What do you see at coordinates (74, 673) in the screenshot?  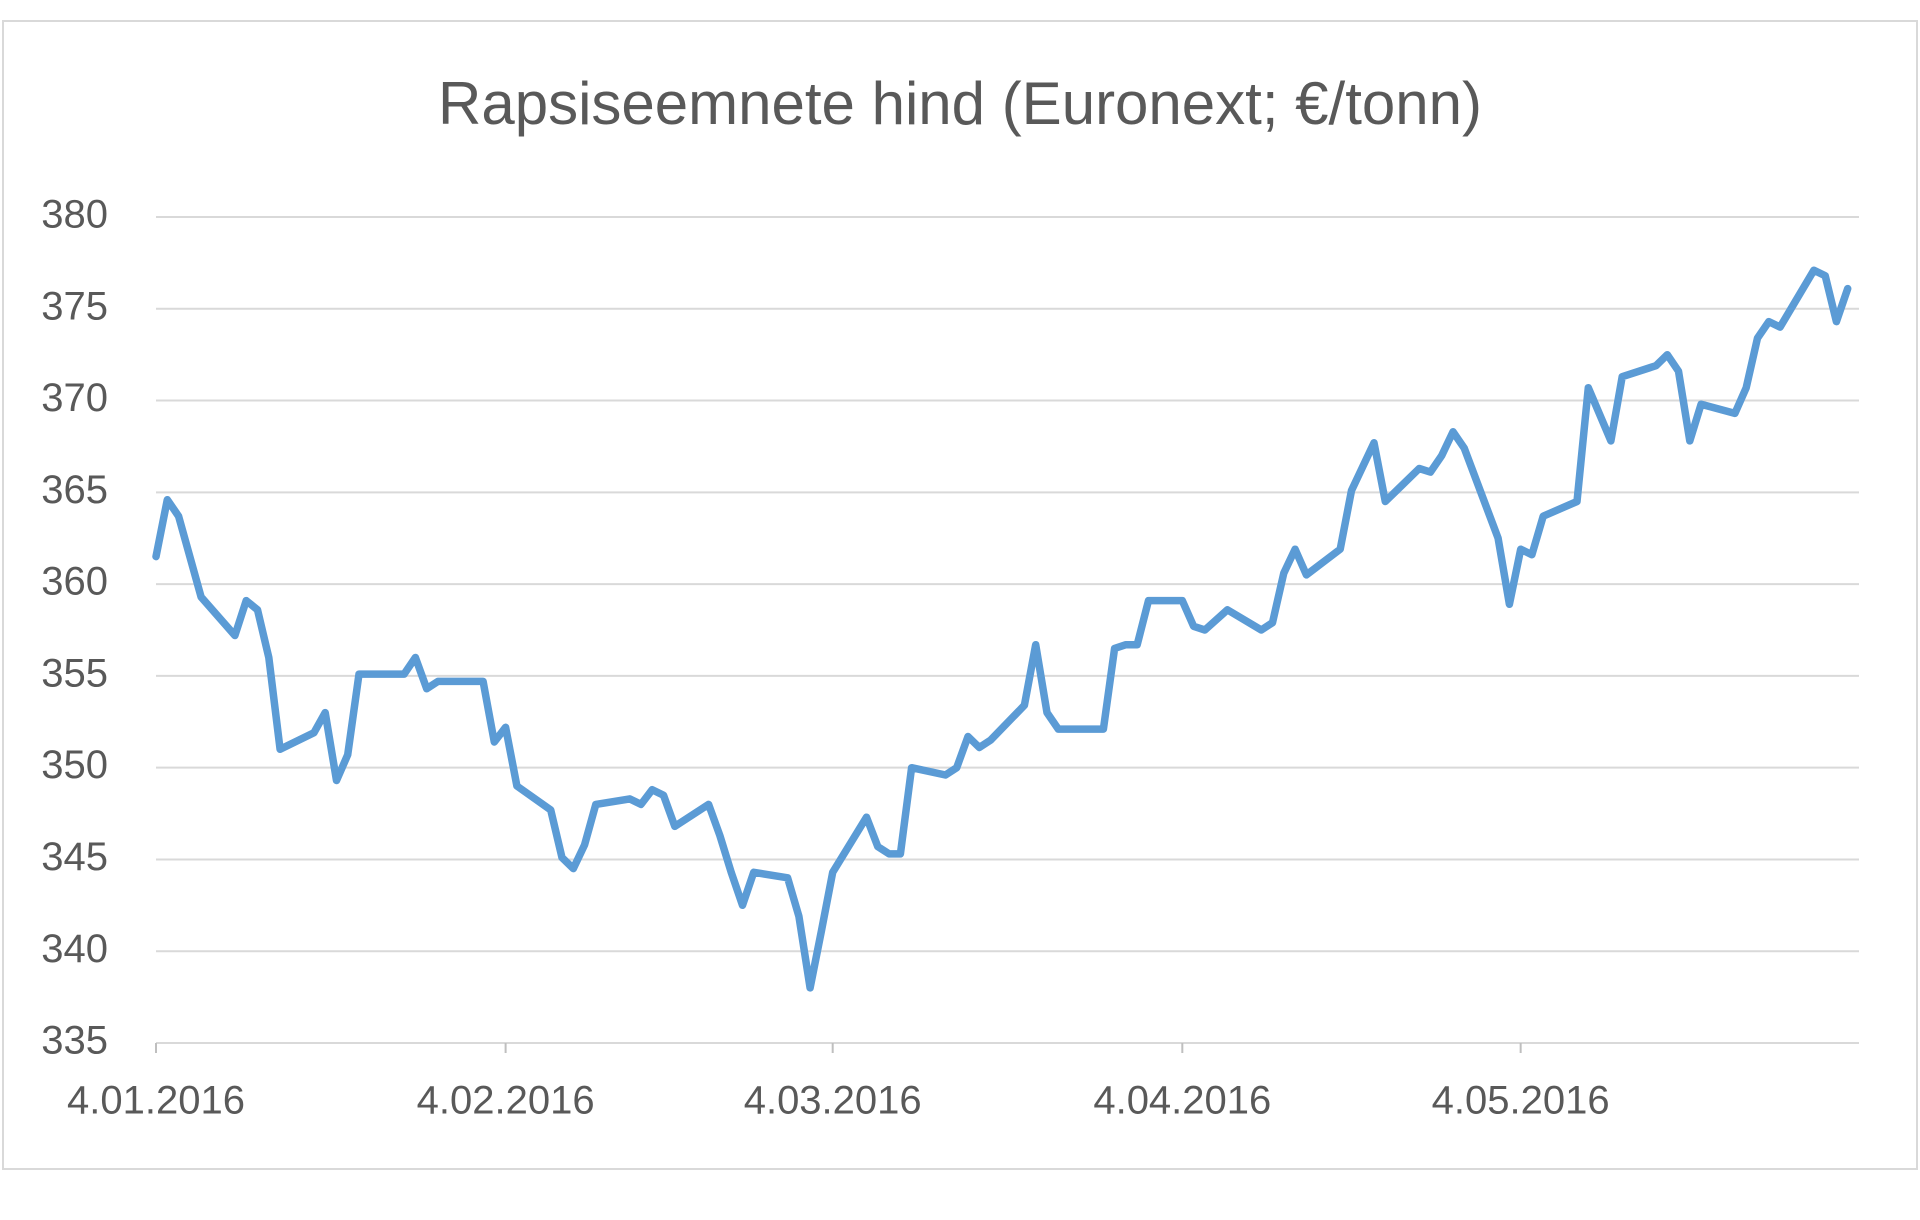 I see `y-tick-label: 355` at bounding box center [74, 673].